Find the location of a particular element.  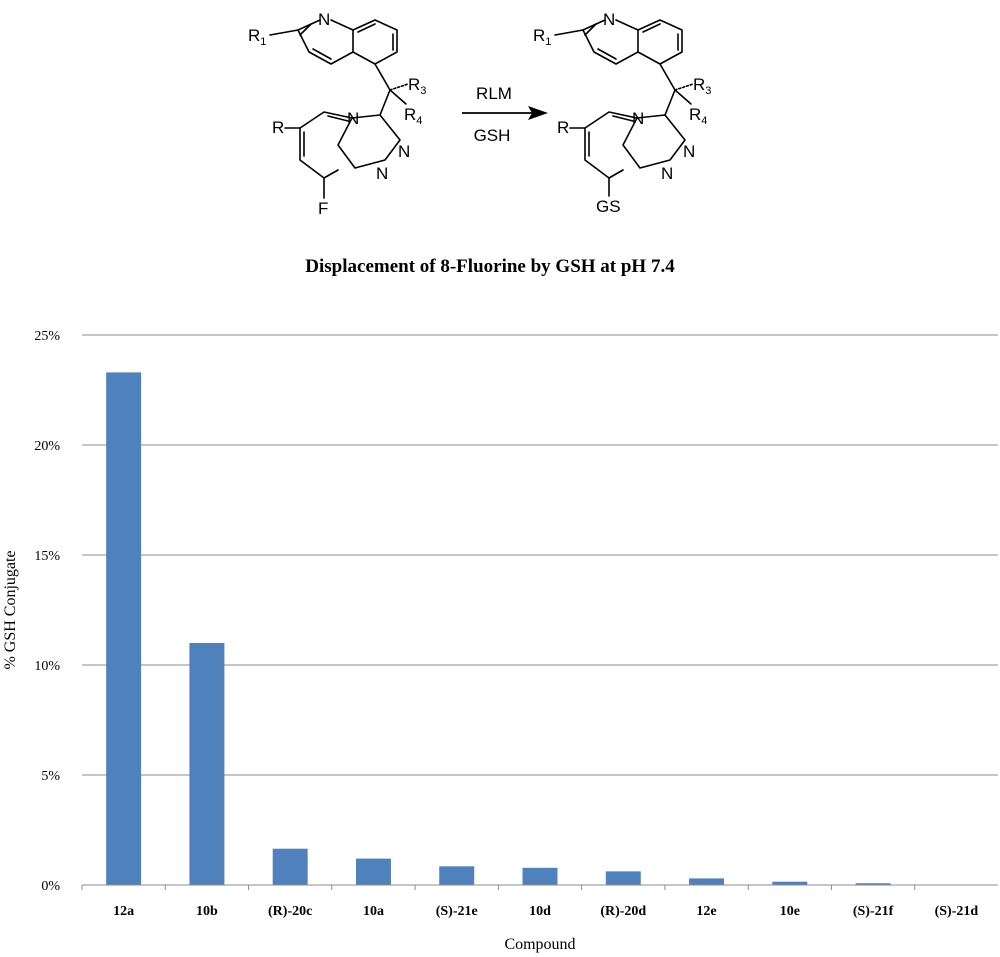

right-r3-label: R3 is located at coordinates (702, 86).